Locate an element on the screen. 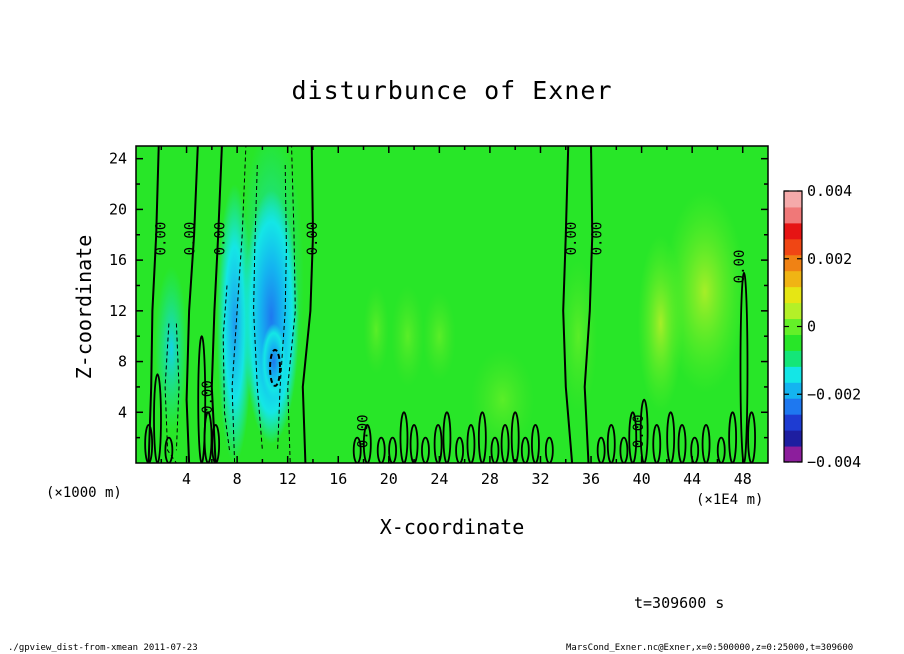  footer-left: ./gpview_dist-from-xmean 2011-07-23 is located at coordinates (103, 648).